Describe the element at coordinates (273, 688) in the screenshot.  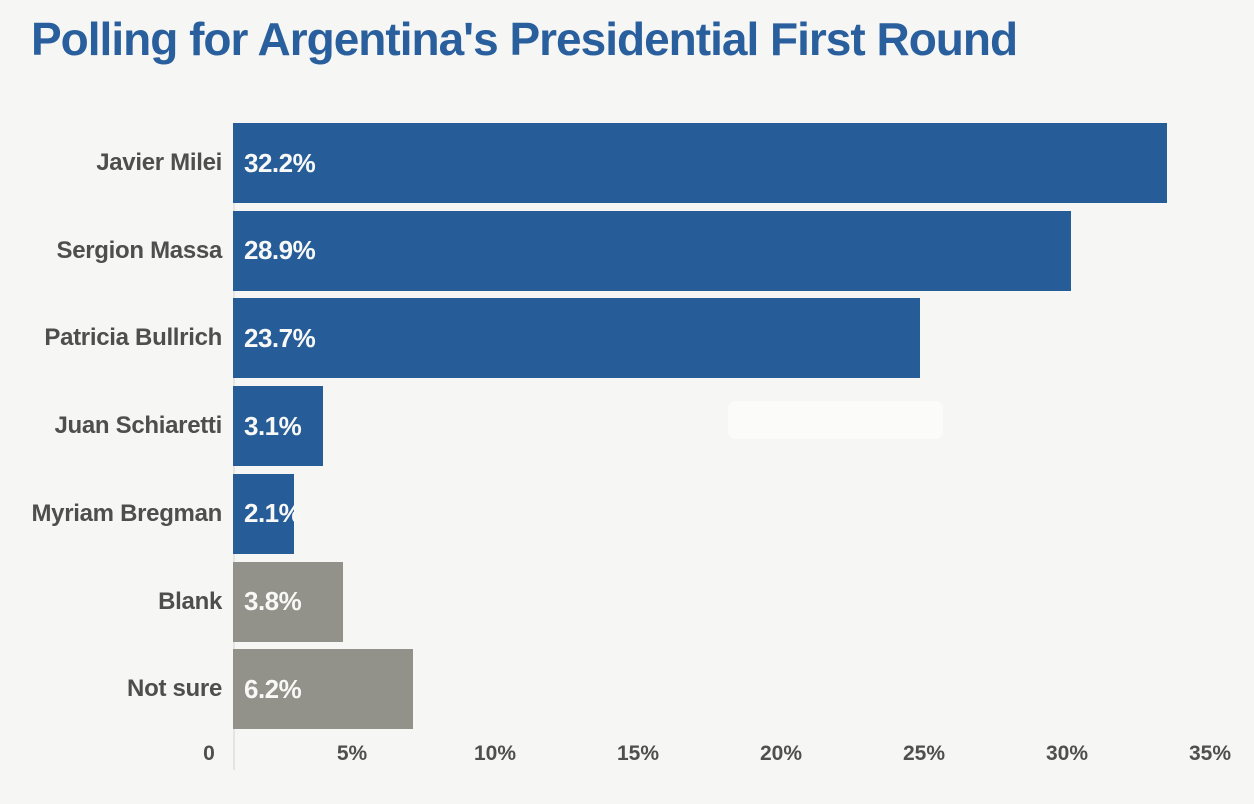
I see `bar-value-label: 6.2%` at that location.